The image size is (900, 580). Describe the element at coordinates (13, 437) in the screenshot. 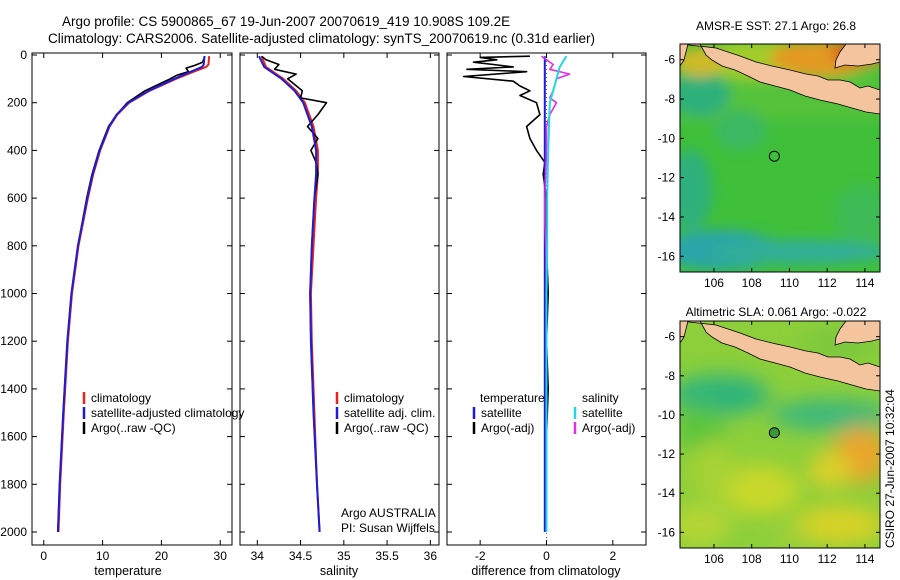

I see `y-tick-label: 1600` at that location.